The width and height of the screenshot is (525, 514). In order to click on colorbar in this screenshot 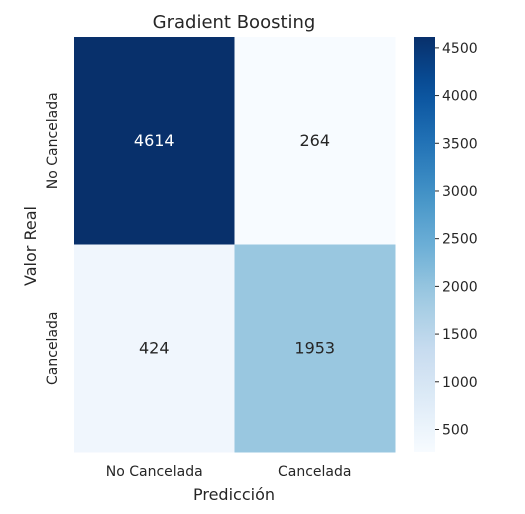, I will do `click(424, 244)`.